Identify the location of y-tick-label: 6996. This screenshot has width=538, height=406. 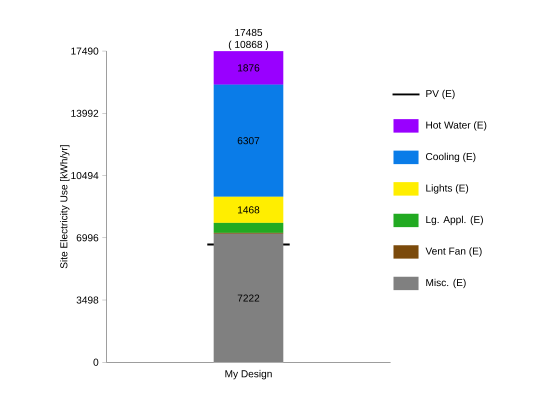
(87, 238).